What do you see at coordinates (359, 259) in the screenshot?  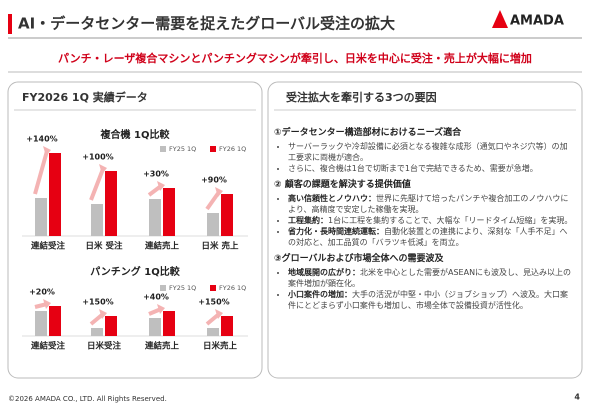 I see `section-heading: ③グローバルおよび市場全体への需要波及` at bounding box center [359, 259].